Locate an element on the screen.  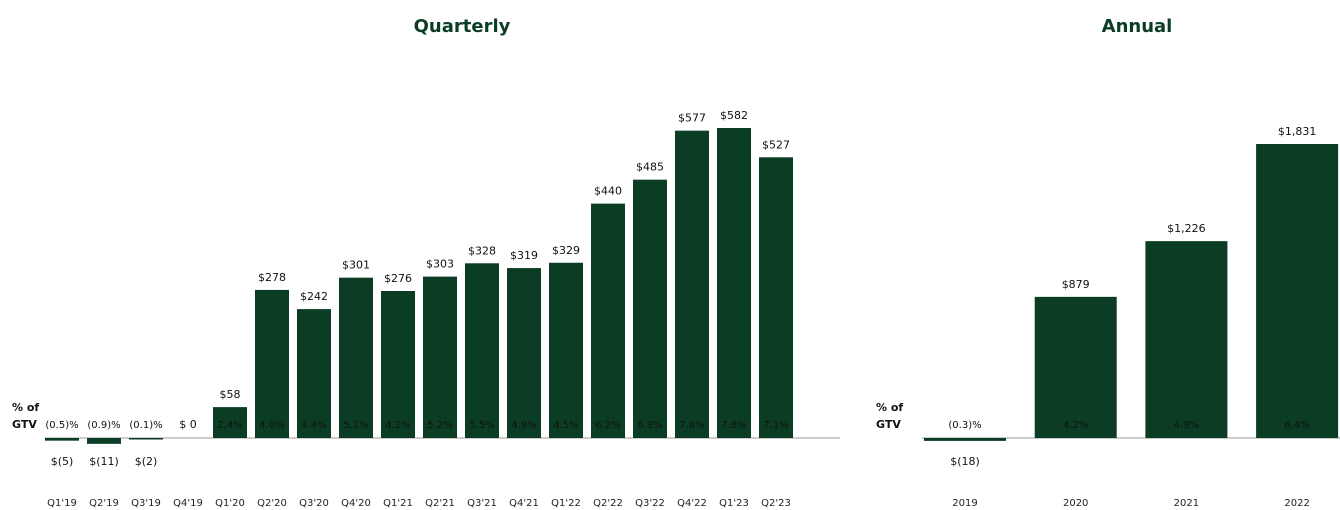
x-tick-label: Q3'20 is located at coordinates (314, 503).